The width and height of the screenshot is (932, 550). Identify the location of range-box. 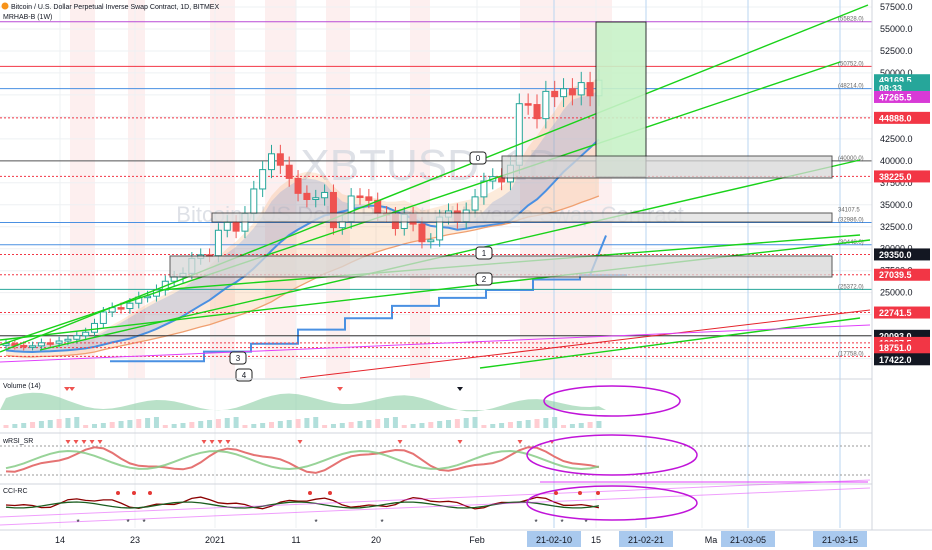
(522, 217).